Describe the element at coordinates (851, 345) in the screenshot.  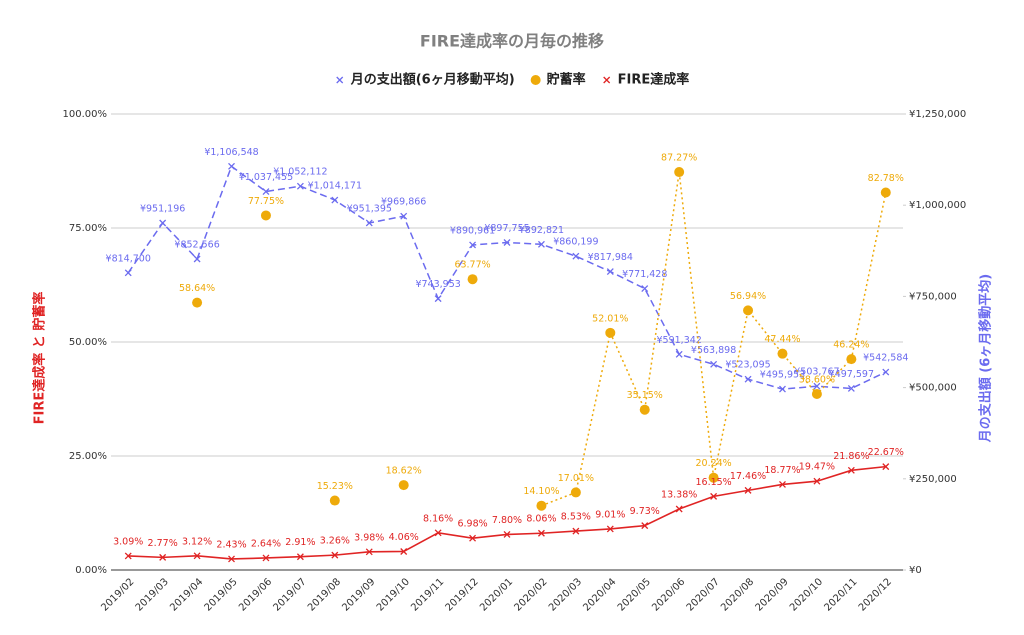
I see `data-label: 46.24%` at that location.